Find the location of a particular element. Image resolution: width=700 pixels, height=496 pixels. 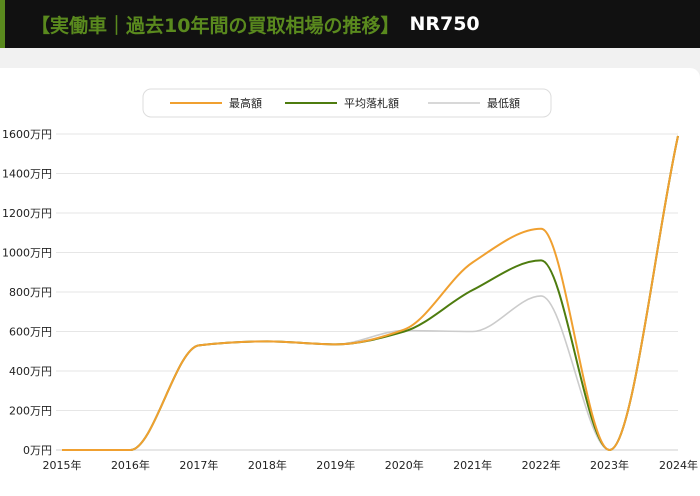

y-tick-label: 800万円 is located at coordinates (30, 292).